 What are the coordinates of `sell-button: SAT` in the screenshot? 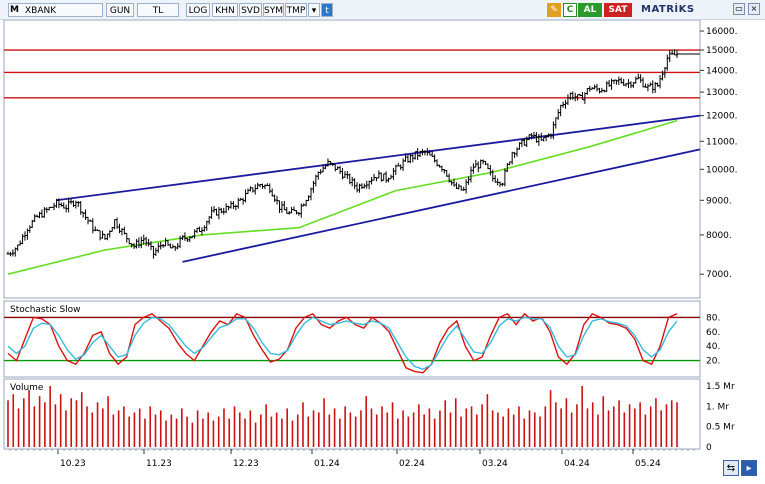 It's located at (618, 10).